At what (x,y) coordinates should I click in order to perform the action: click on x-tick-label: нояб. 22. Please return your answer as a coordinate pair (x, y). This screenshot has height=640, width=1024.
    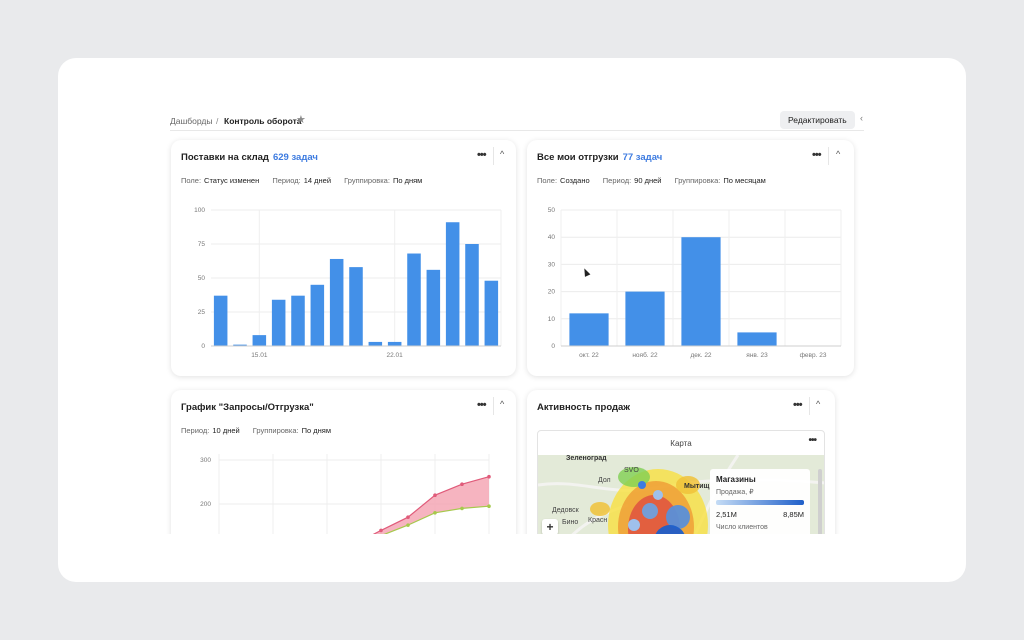
    Looking at the image, I should click on (645, 355).